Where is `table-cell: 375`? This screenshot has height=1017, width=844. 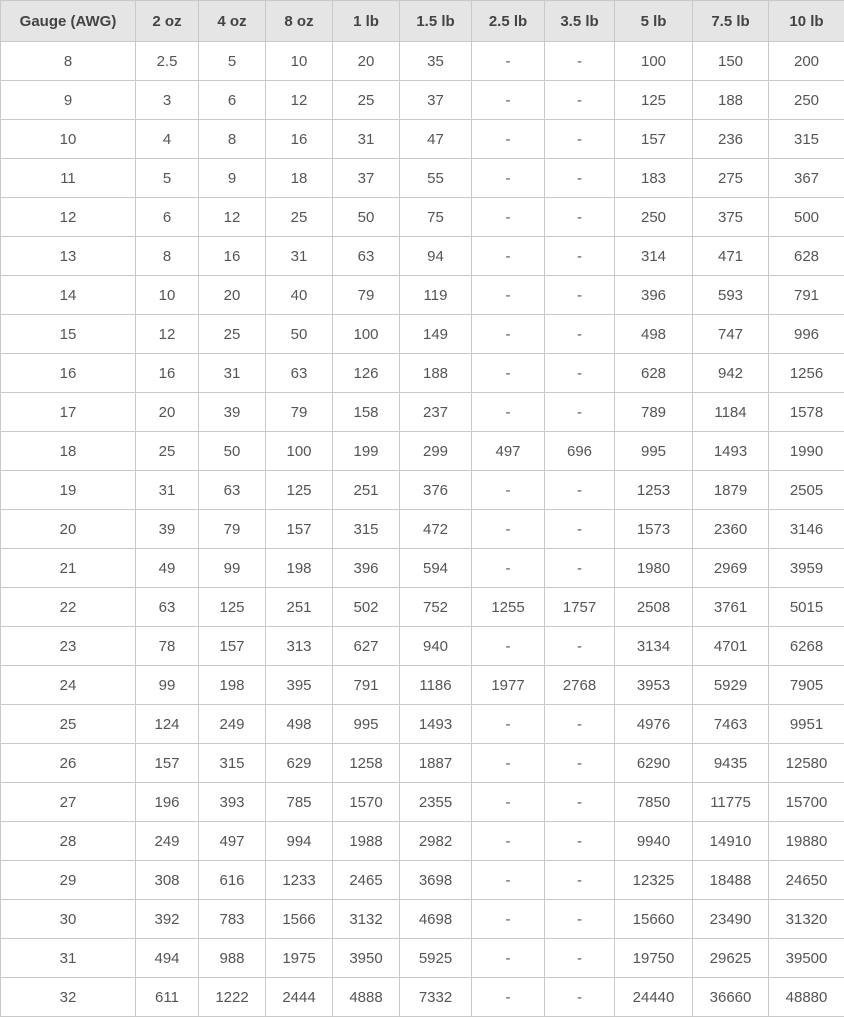
table-cell: 375 is located at coordinates (730, 217).